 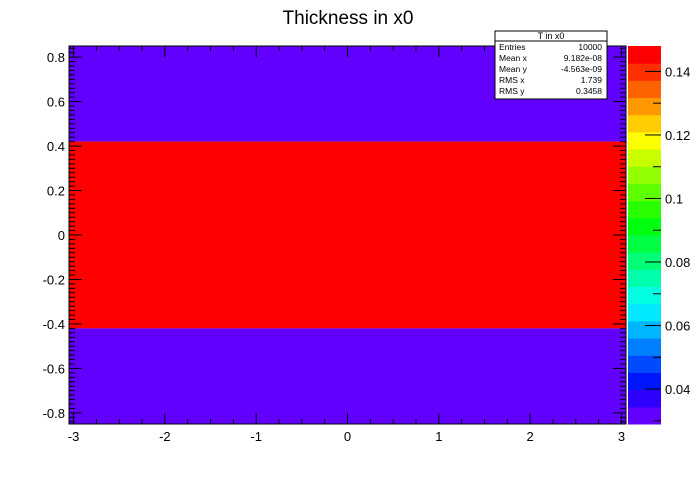 What do you see at coordinates (621, 436) in the screenshot?
I see `x-tick-label: 3` at bounding box center [621, 436].